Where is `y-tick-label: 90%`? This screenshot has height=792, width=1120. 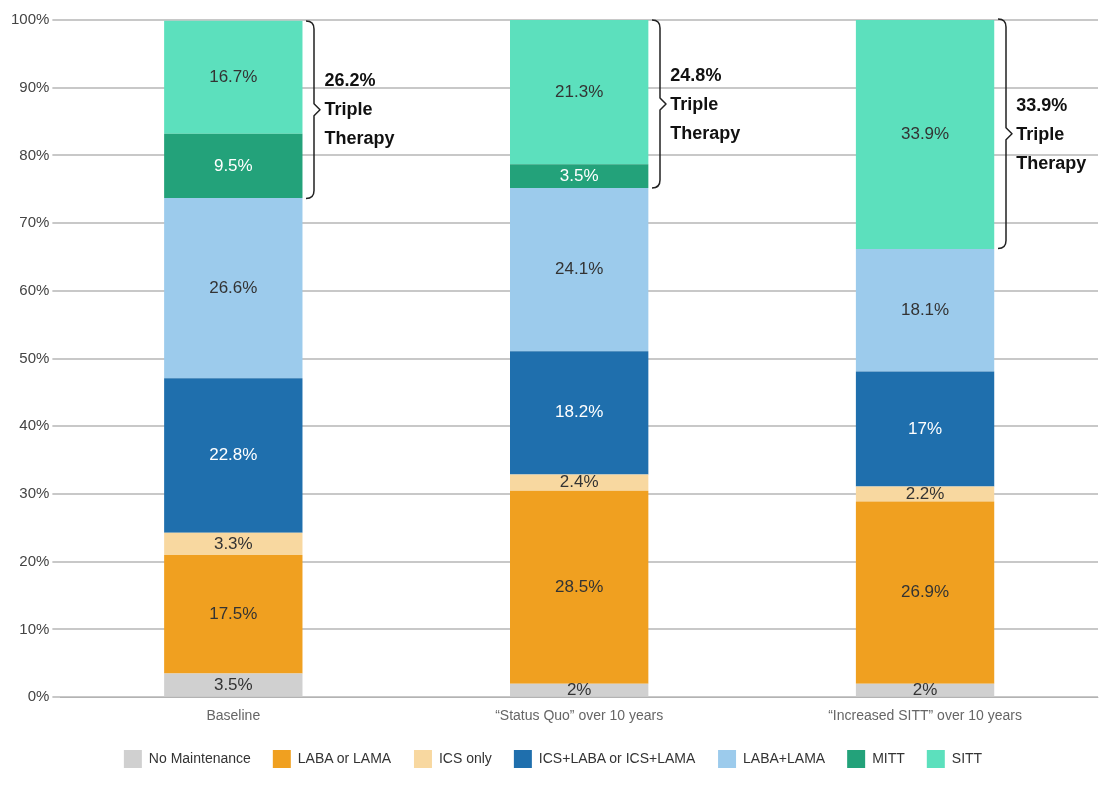 y-tick-label: 90% is located at coordinates (34, 86).